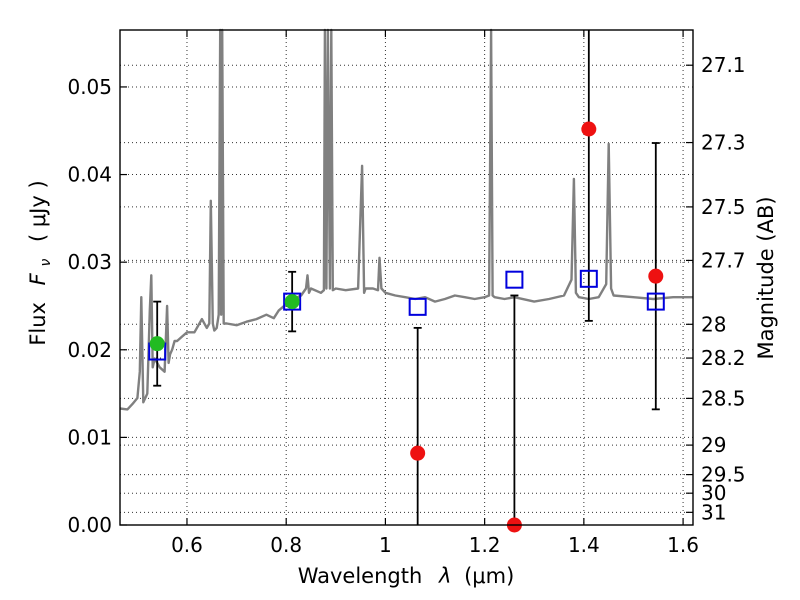  I want to click on svg-text:Flux F ν ( μ: Flux F ν ( μJy ), so click(40, 262).